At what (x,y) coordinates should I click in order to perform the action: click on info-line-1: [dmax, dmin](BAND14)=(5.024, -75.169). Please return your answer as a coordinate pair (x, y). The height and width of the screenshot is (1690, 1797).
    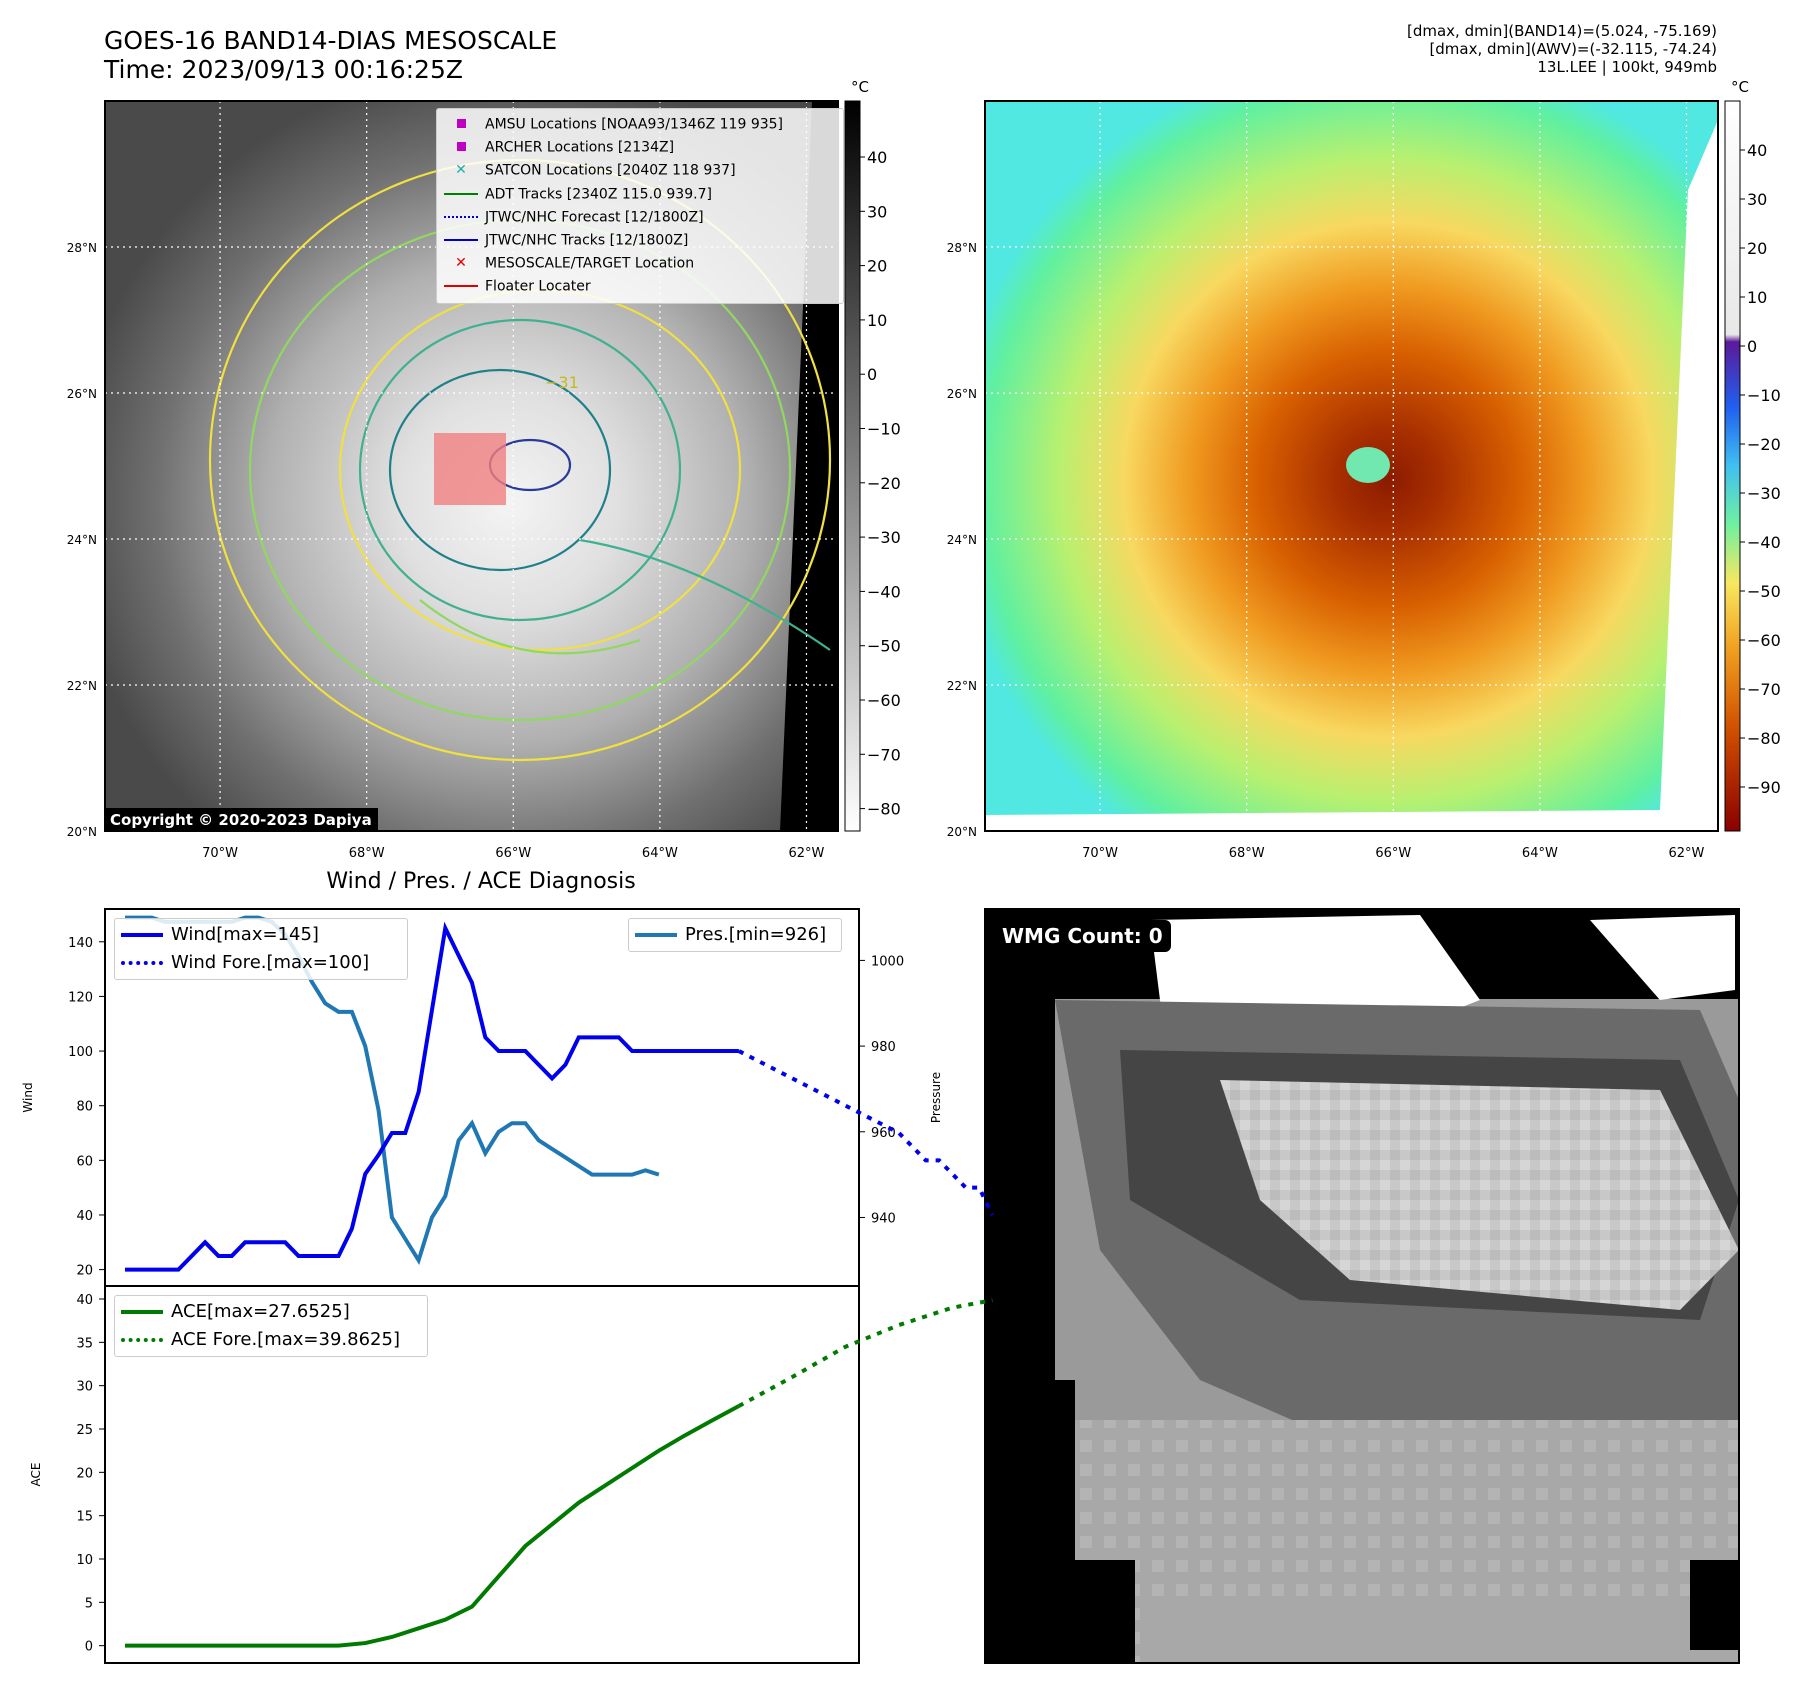
    Looking at the image, I should click on (1561, 31).